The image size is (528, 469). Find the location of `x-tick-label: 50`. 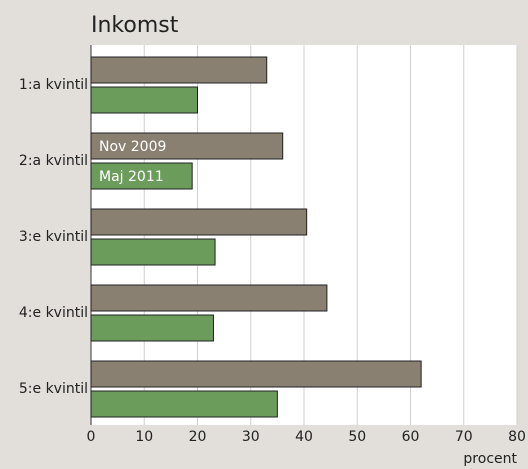

x-tick-label: 50 is located at coordinates (357, 437).